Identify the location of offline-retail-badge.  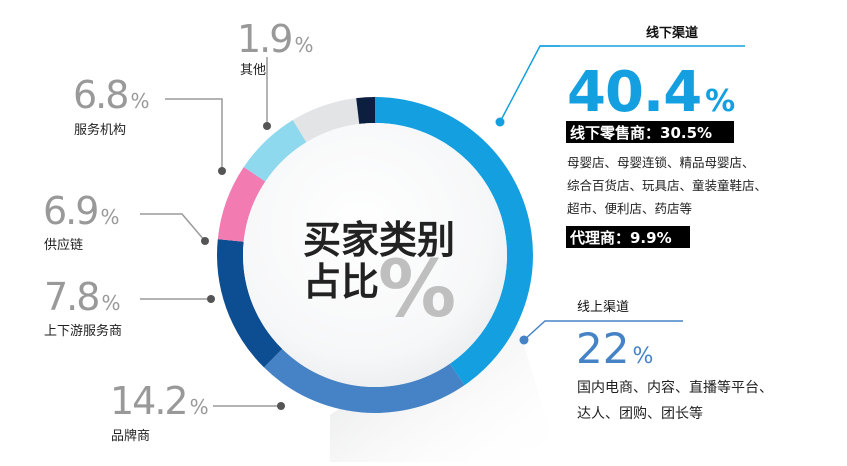
(650, 132).